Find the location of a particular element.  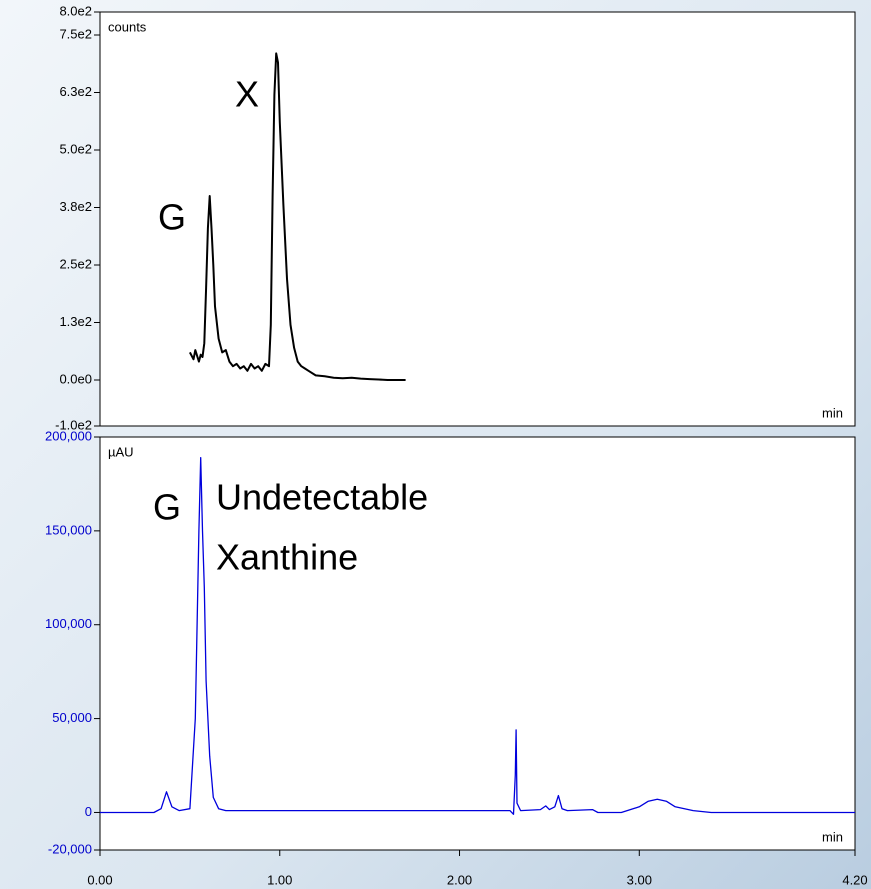

y-axis-label: counts is located at coordinates (127, 26).